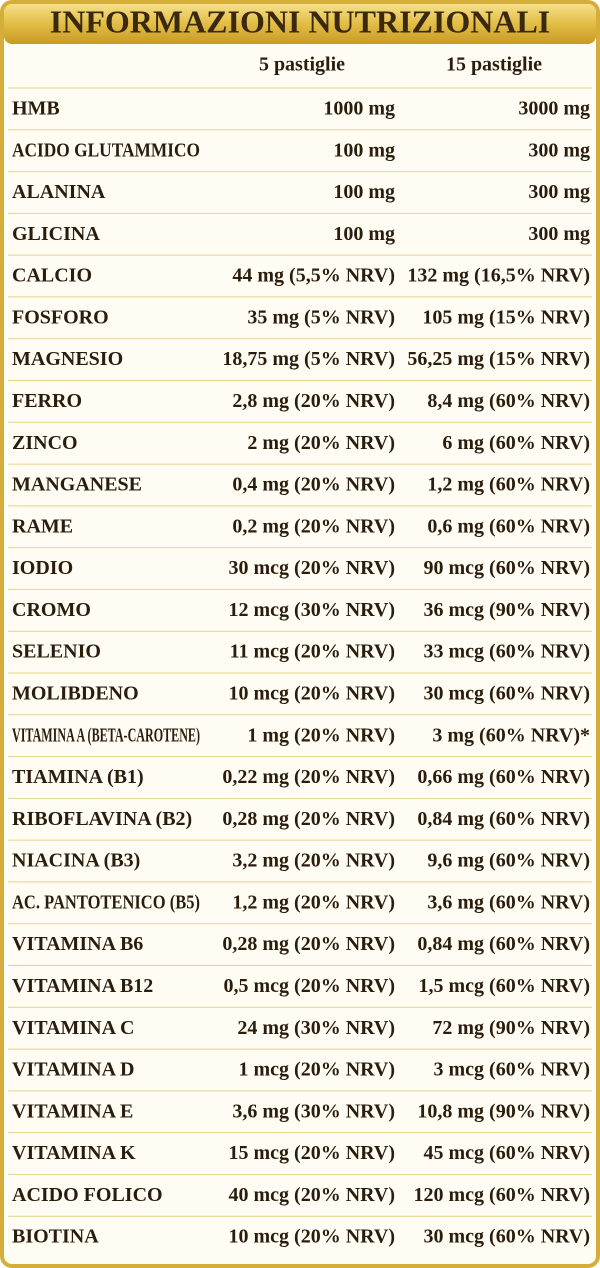 The width and height of the screenshot is (600, 1268). What do you see at coordinates (504, 986) in the screenshot?
I see `amount: 1,5 mcg (60% NRV)` at bounding box center [504, 986].